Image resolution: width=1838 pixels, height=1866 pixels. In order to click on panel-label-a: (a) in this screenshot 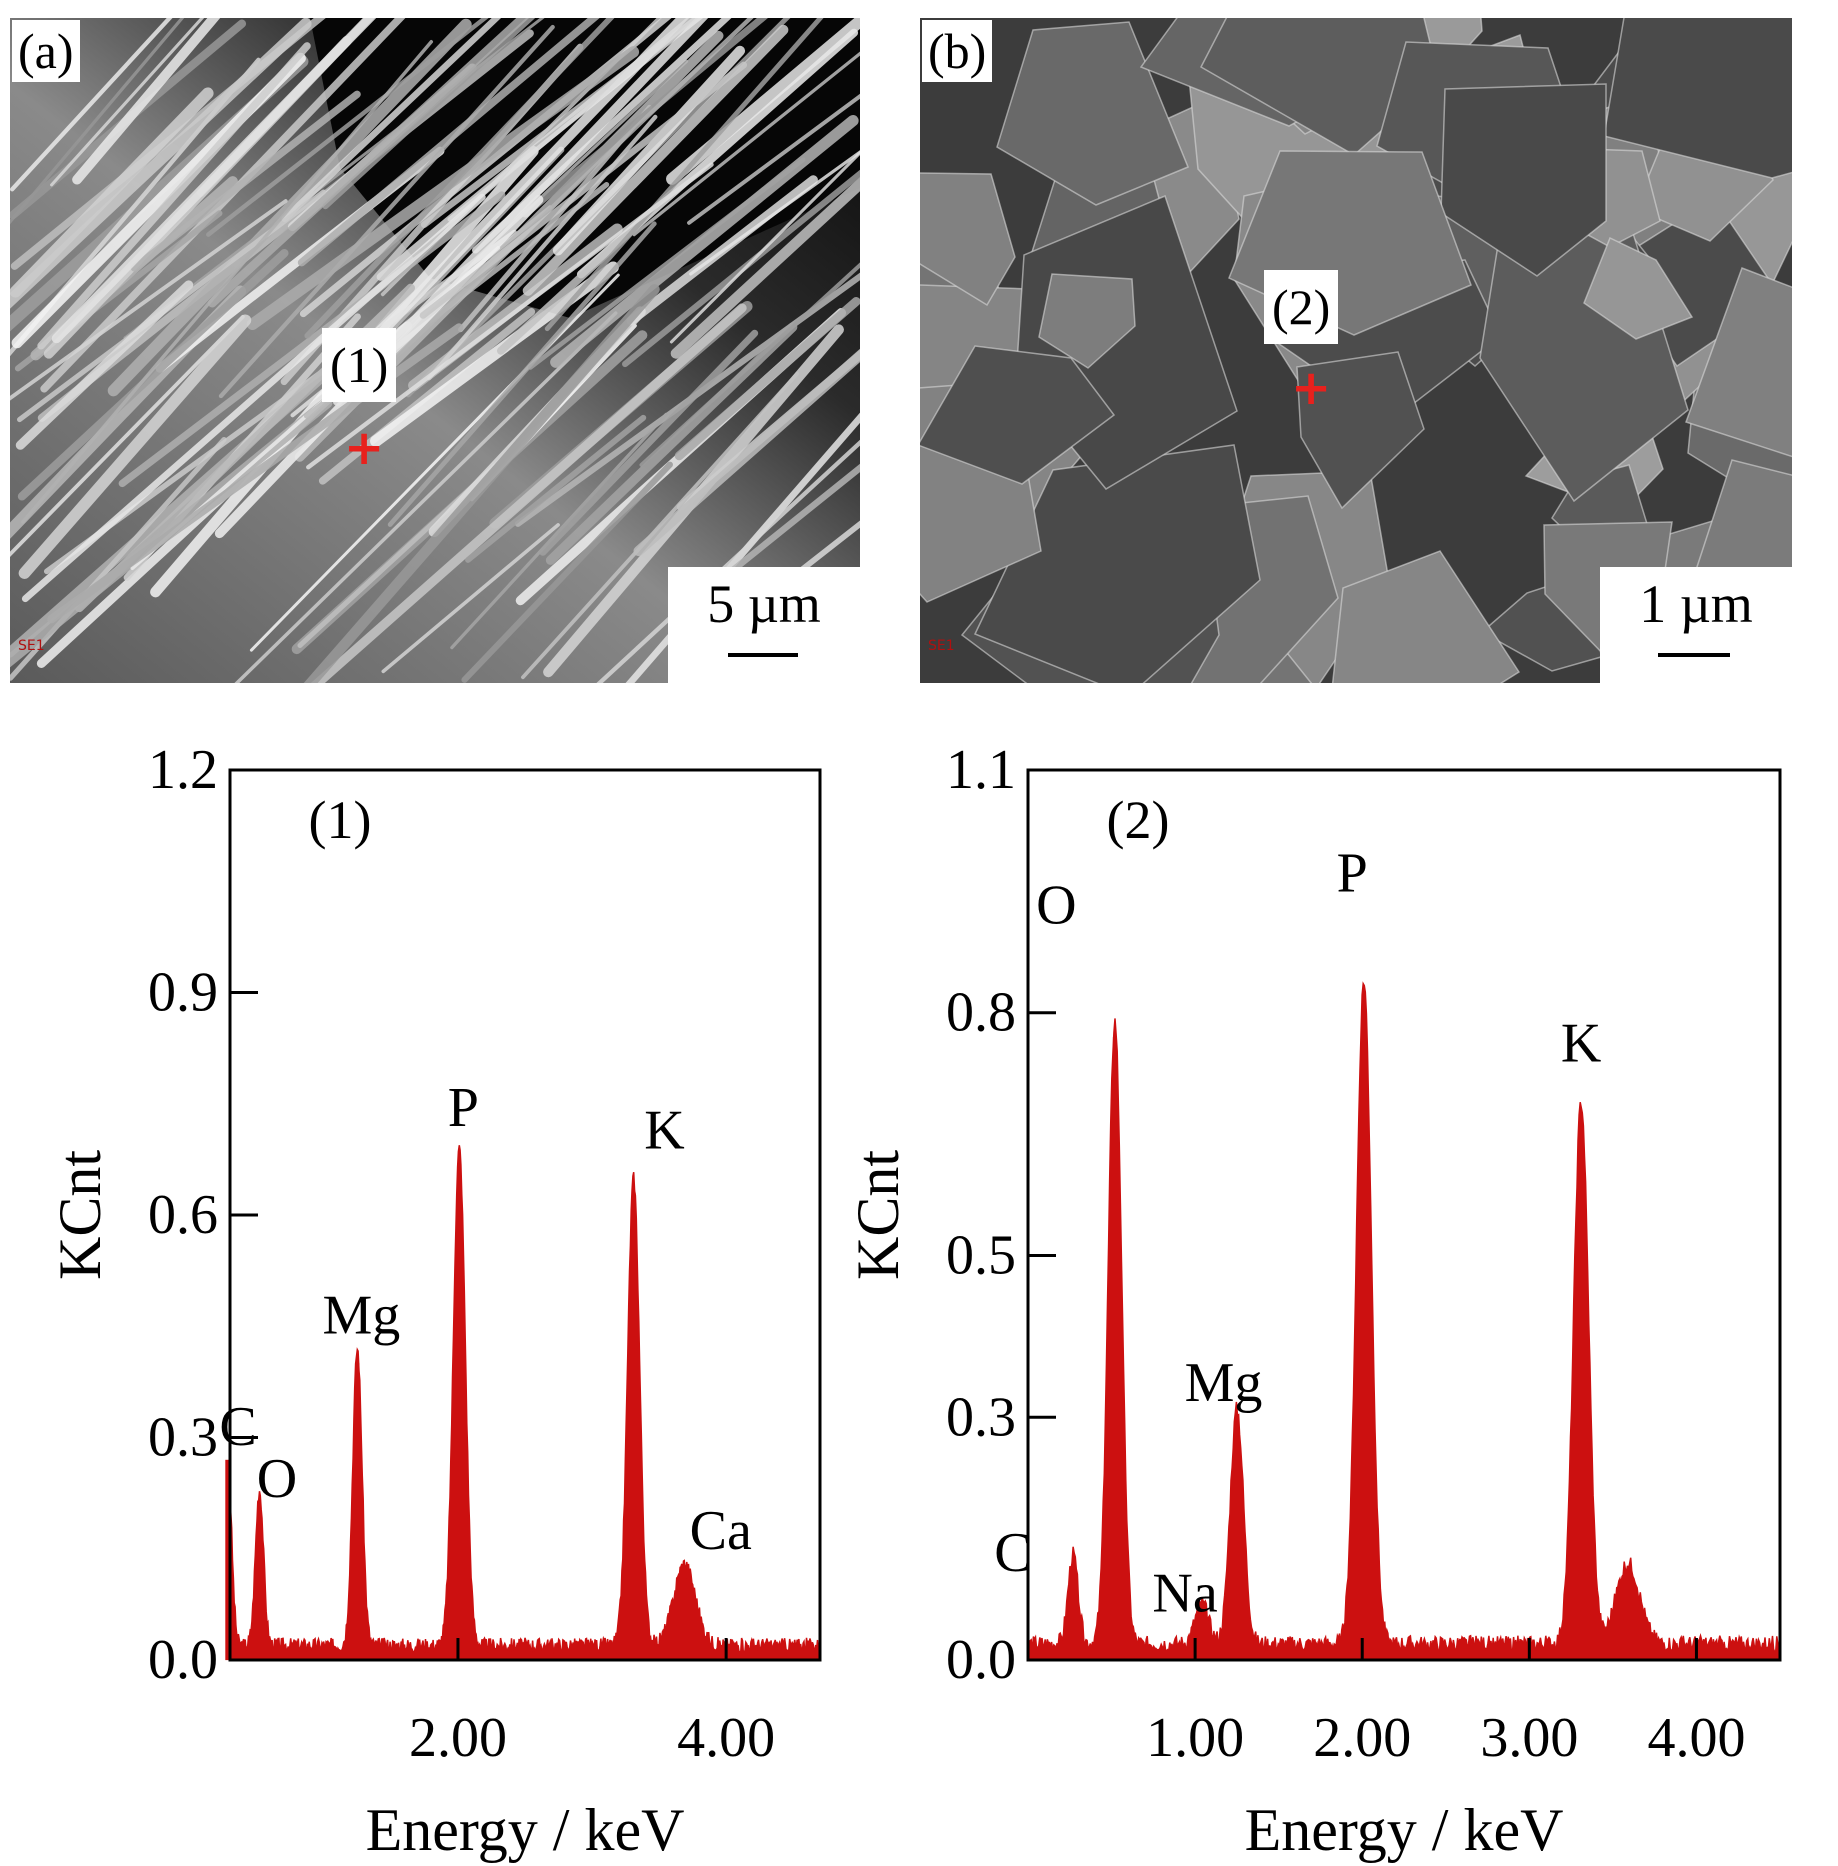, I will do `click(46, 51)`.